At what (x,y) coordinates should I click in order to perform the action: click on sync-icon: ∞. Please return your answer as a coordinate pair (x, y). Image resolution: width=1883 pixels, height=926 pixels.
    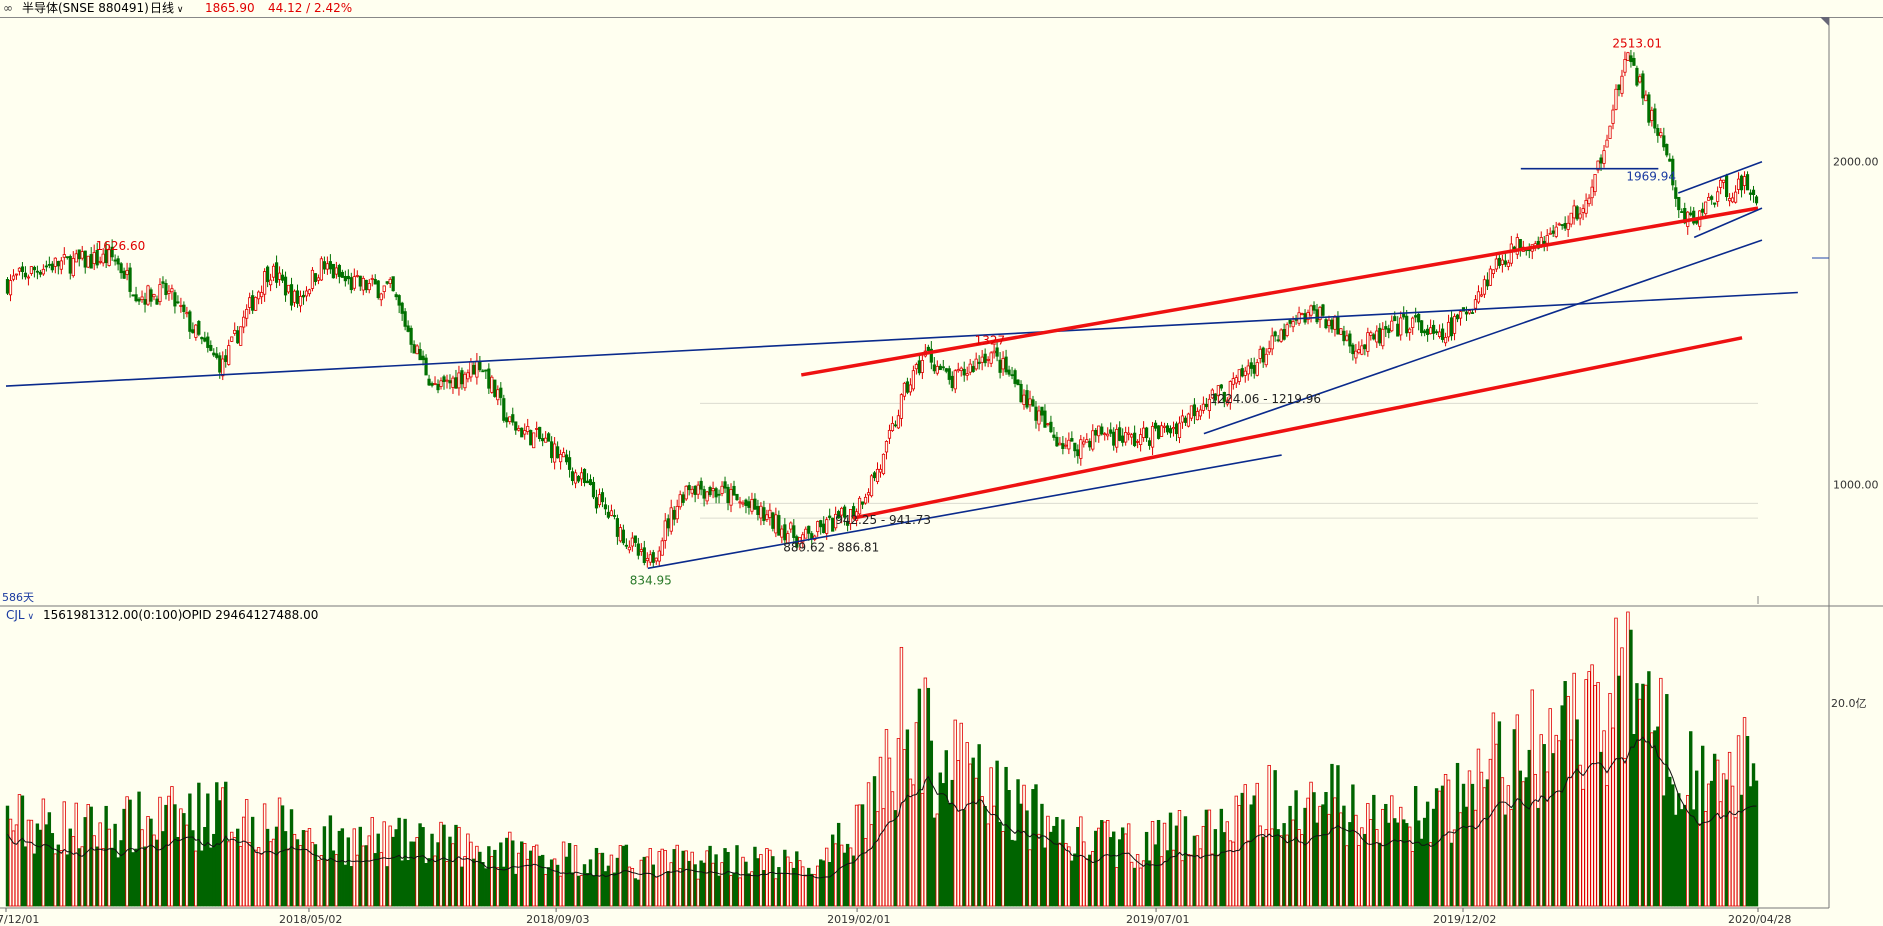
    Looking at the image, I should click on (8, 8).